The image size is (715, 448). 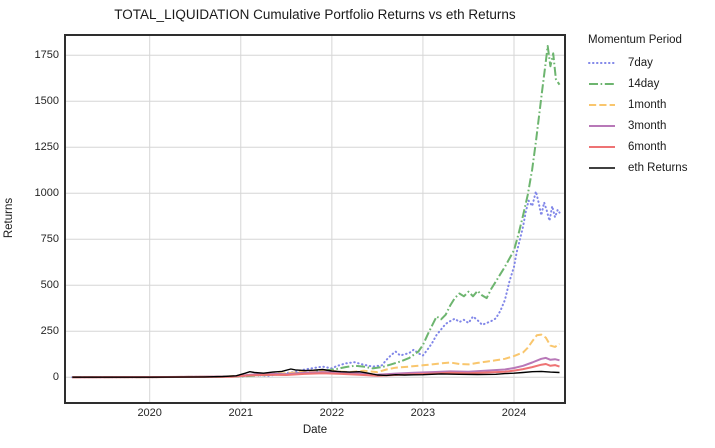 I want to click on series-line-1month, so click(x=316, y=356).